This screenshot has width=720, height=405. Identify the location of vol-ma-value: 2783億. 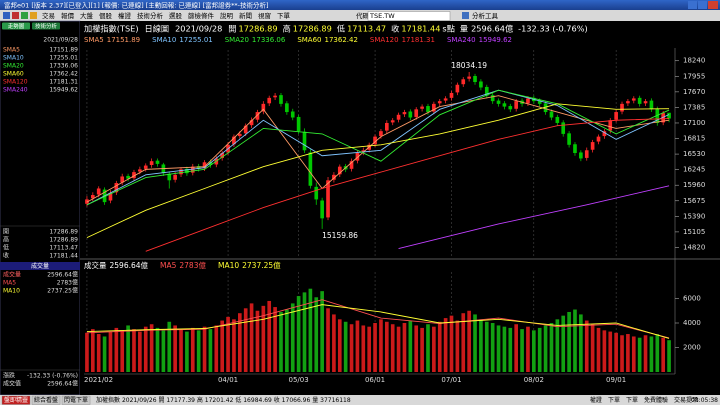
(192, 265).